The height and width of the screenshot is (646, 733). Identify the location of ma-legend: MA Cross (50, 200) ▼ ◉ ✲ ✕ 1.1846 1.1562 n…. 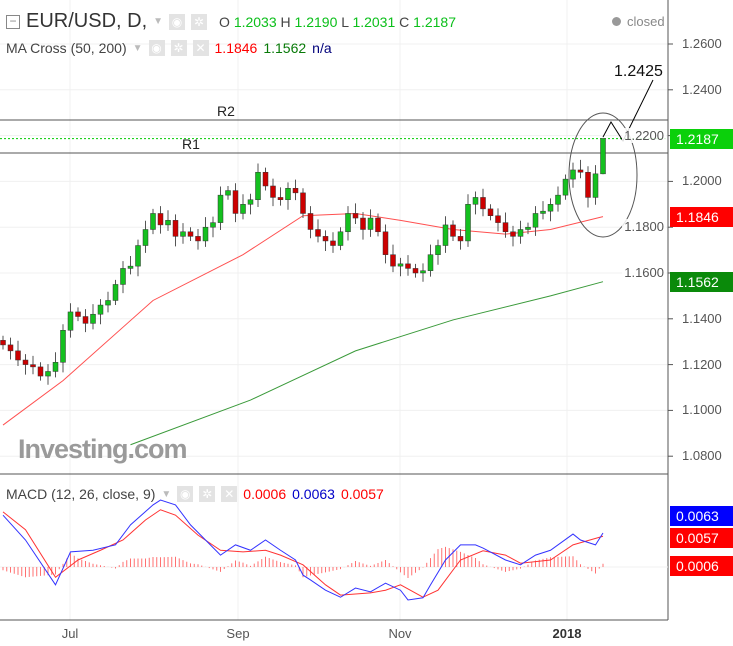
(169, 48).